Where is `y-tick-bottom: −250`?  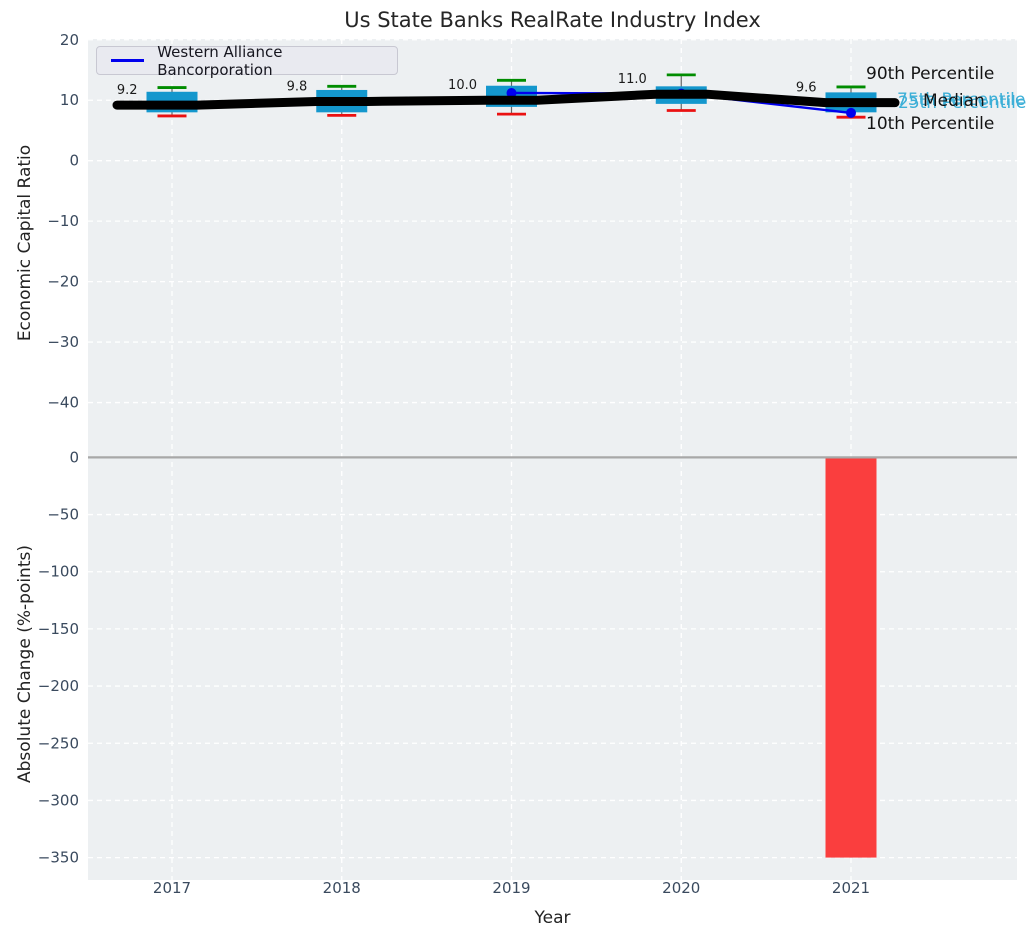 y-tick-bottom: −250 is located at coordinates (58, 743).